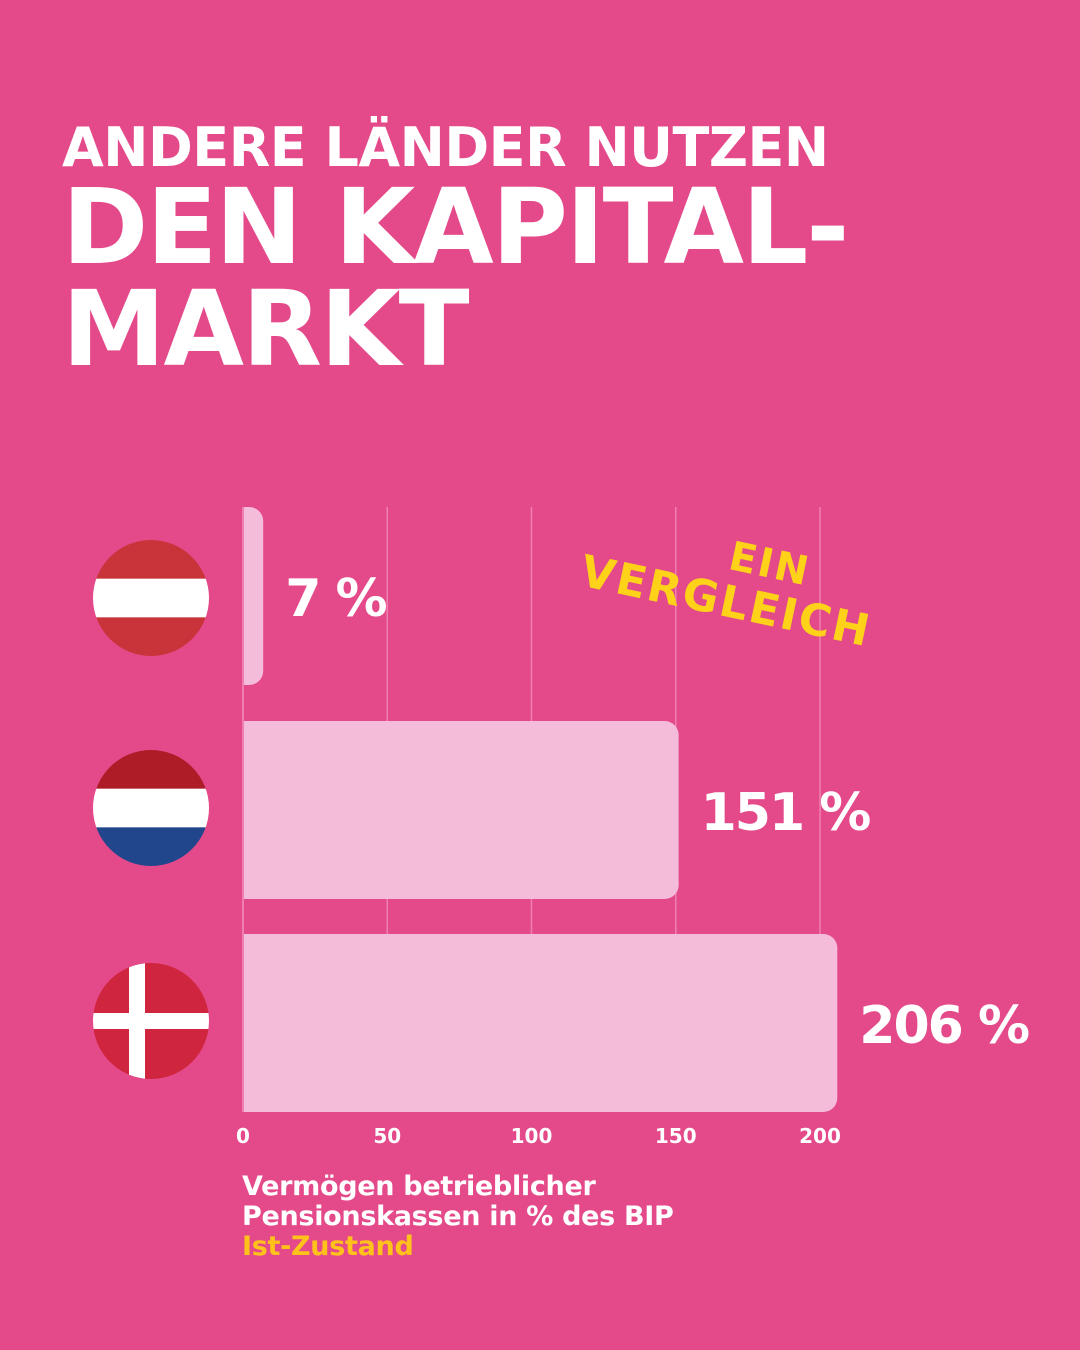  What do you see at coordinates (944, 1026) in the screenshot?
I see `value-label-3: 206 %` at bounding box center [944, 1026].